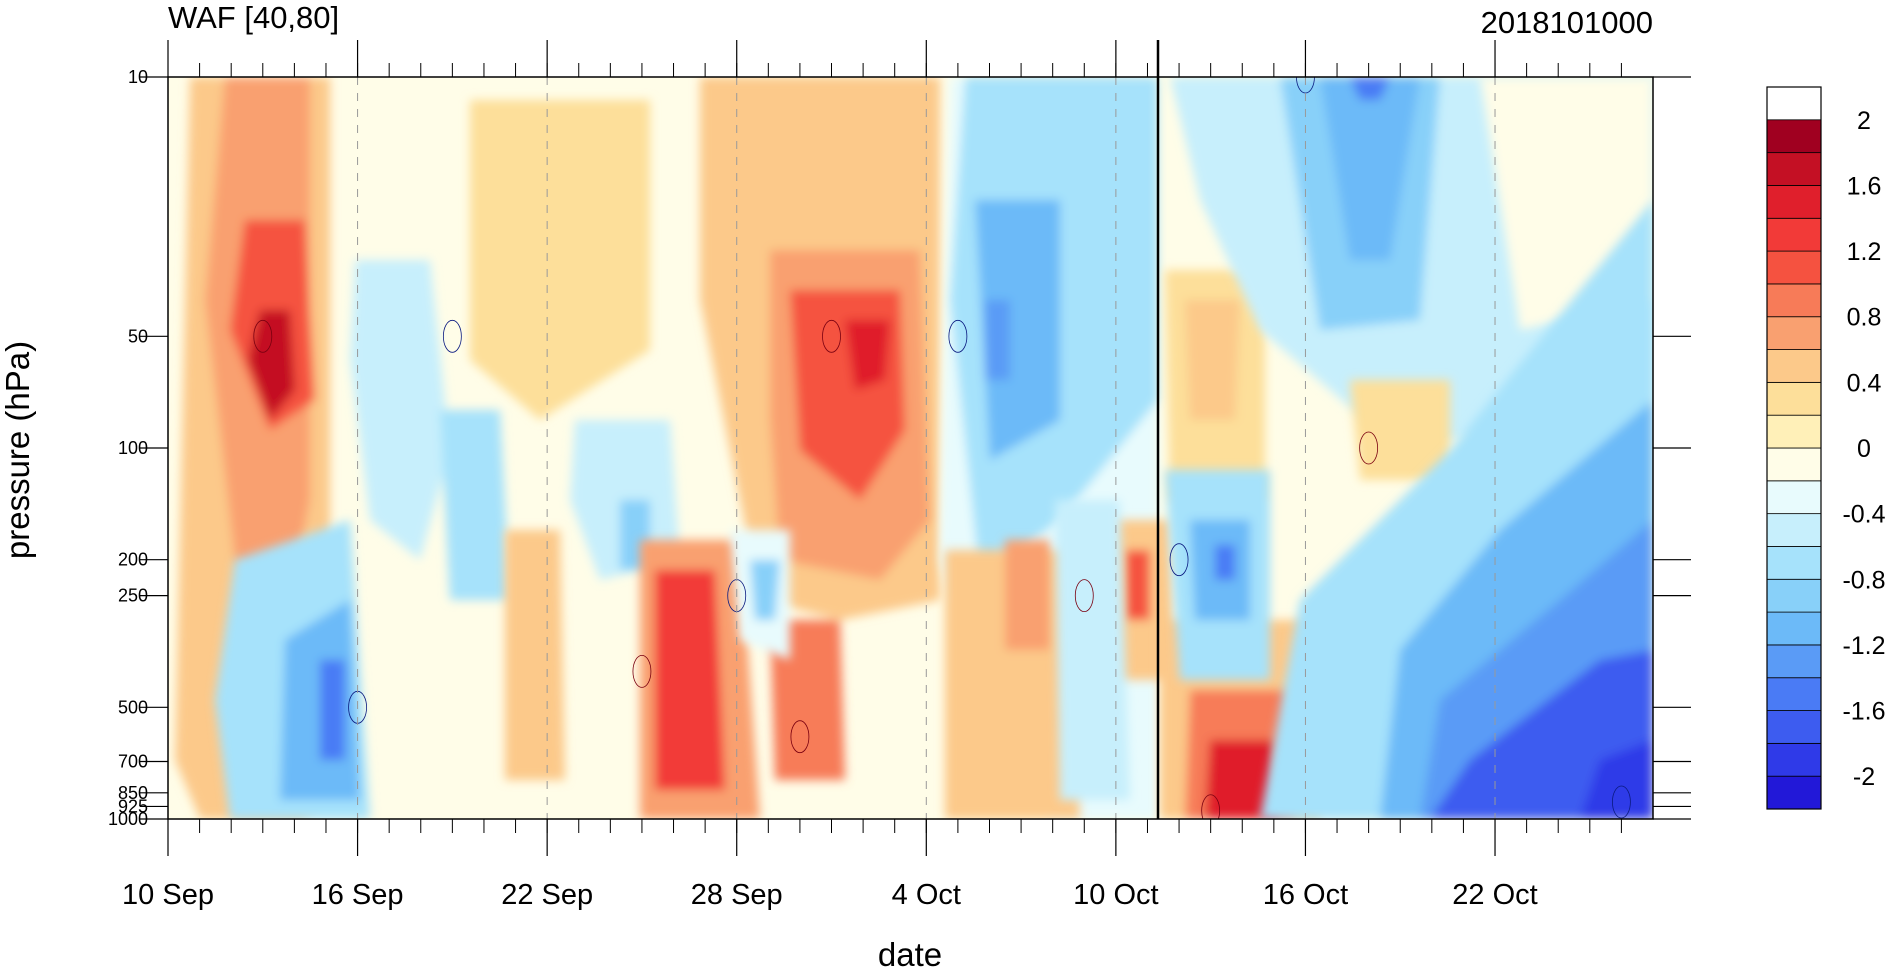 The image size is (1889, 969). What do you see at coordinates (133, 762) in the screenshot?
I see `y-tick-label: 700` at bounding box center [133, 762].